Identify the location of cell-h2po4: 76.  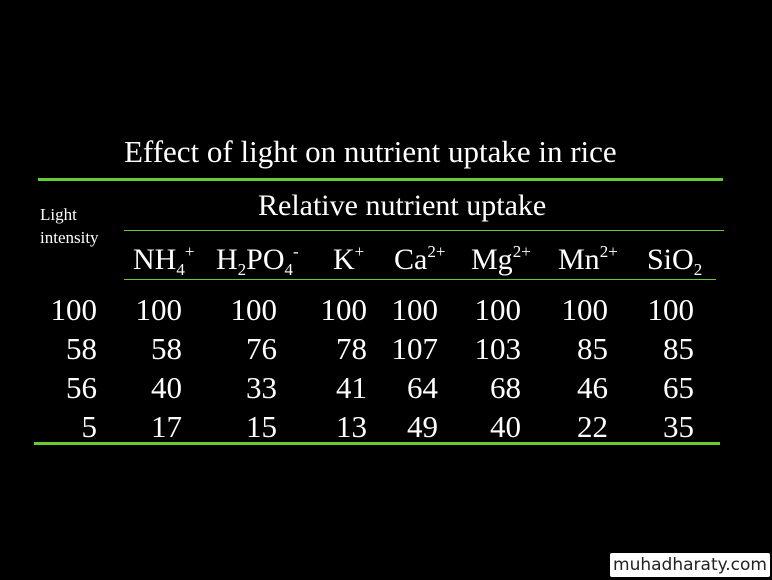
(261, 348).